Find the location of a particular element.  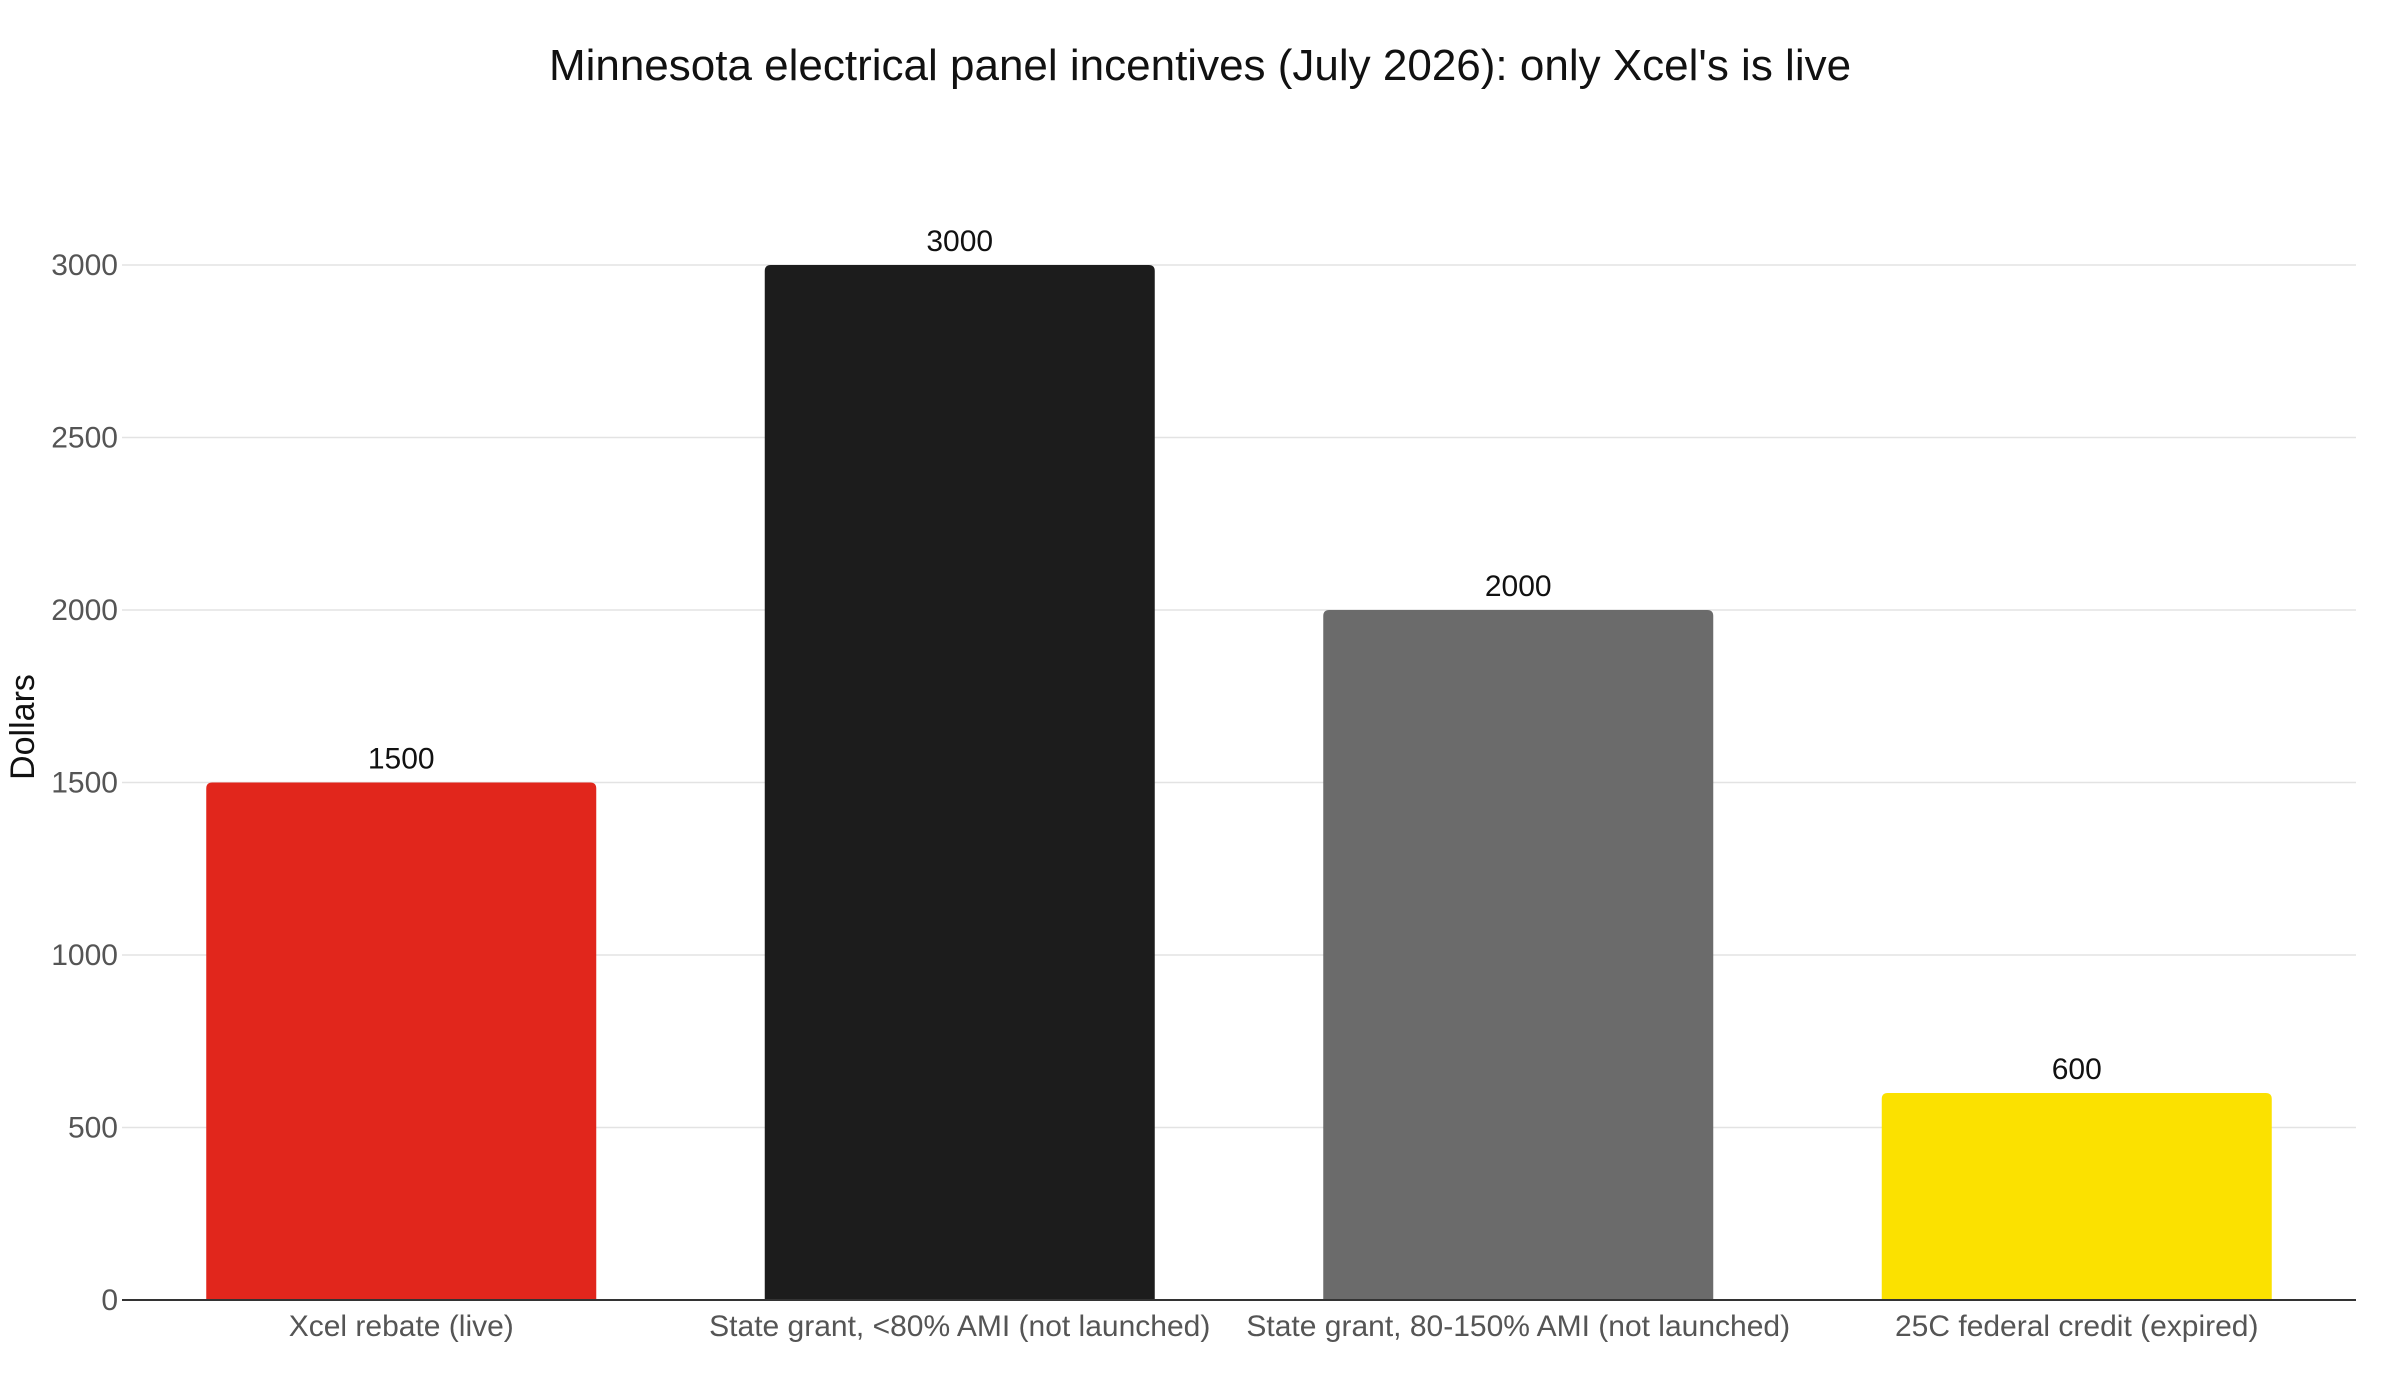

bar-value-label: 1500 is located at coordinates (401, 759).